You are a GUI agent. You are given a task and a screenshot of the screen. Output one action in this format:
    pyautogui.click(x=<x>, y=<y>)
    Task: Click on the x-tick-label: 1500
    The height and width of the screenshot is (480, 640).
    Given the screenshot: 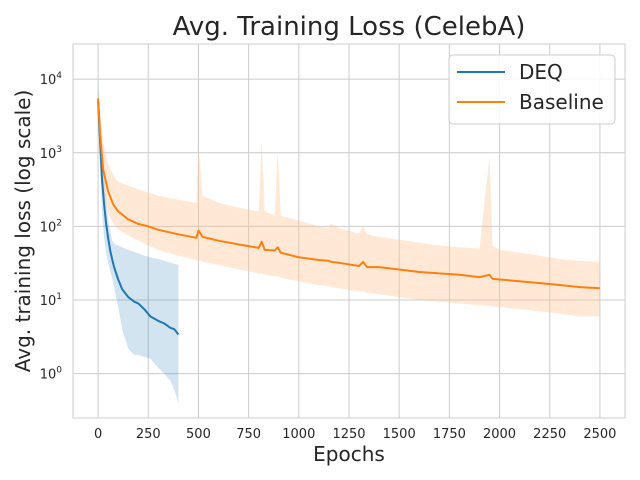 What is the action you would take?
    pyautogui.click(x=399, y=434)
    